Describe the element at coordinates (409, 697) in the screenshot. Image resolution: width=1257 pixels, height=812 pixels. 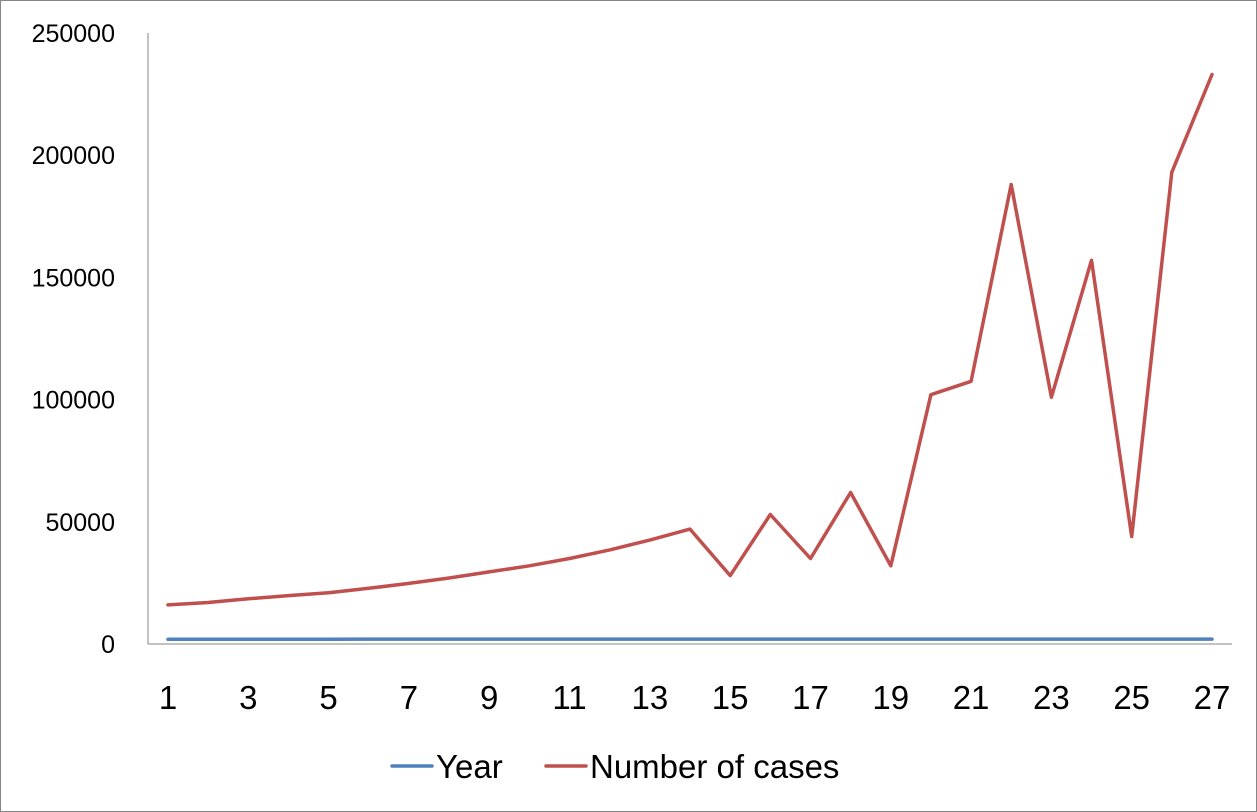
I see `x-tick-label: 7` at that location.